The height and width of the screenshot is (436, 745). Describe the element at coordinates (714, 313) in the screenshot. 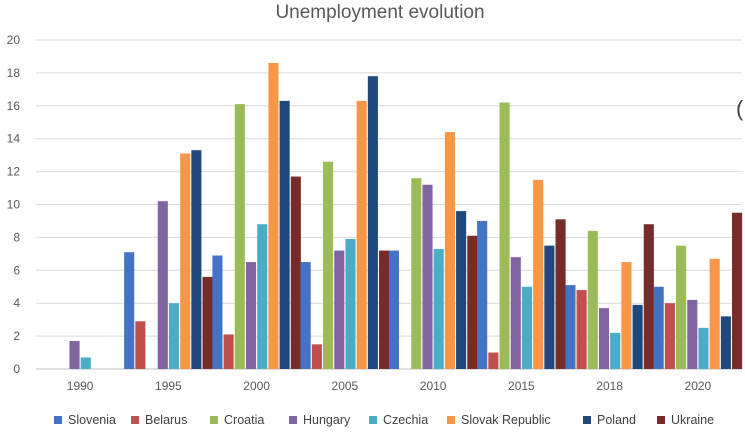

I see `bar-slovak-republic-2020` at that location.